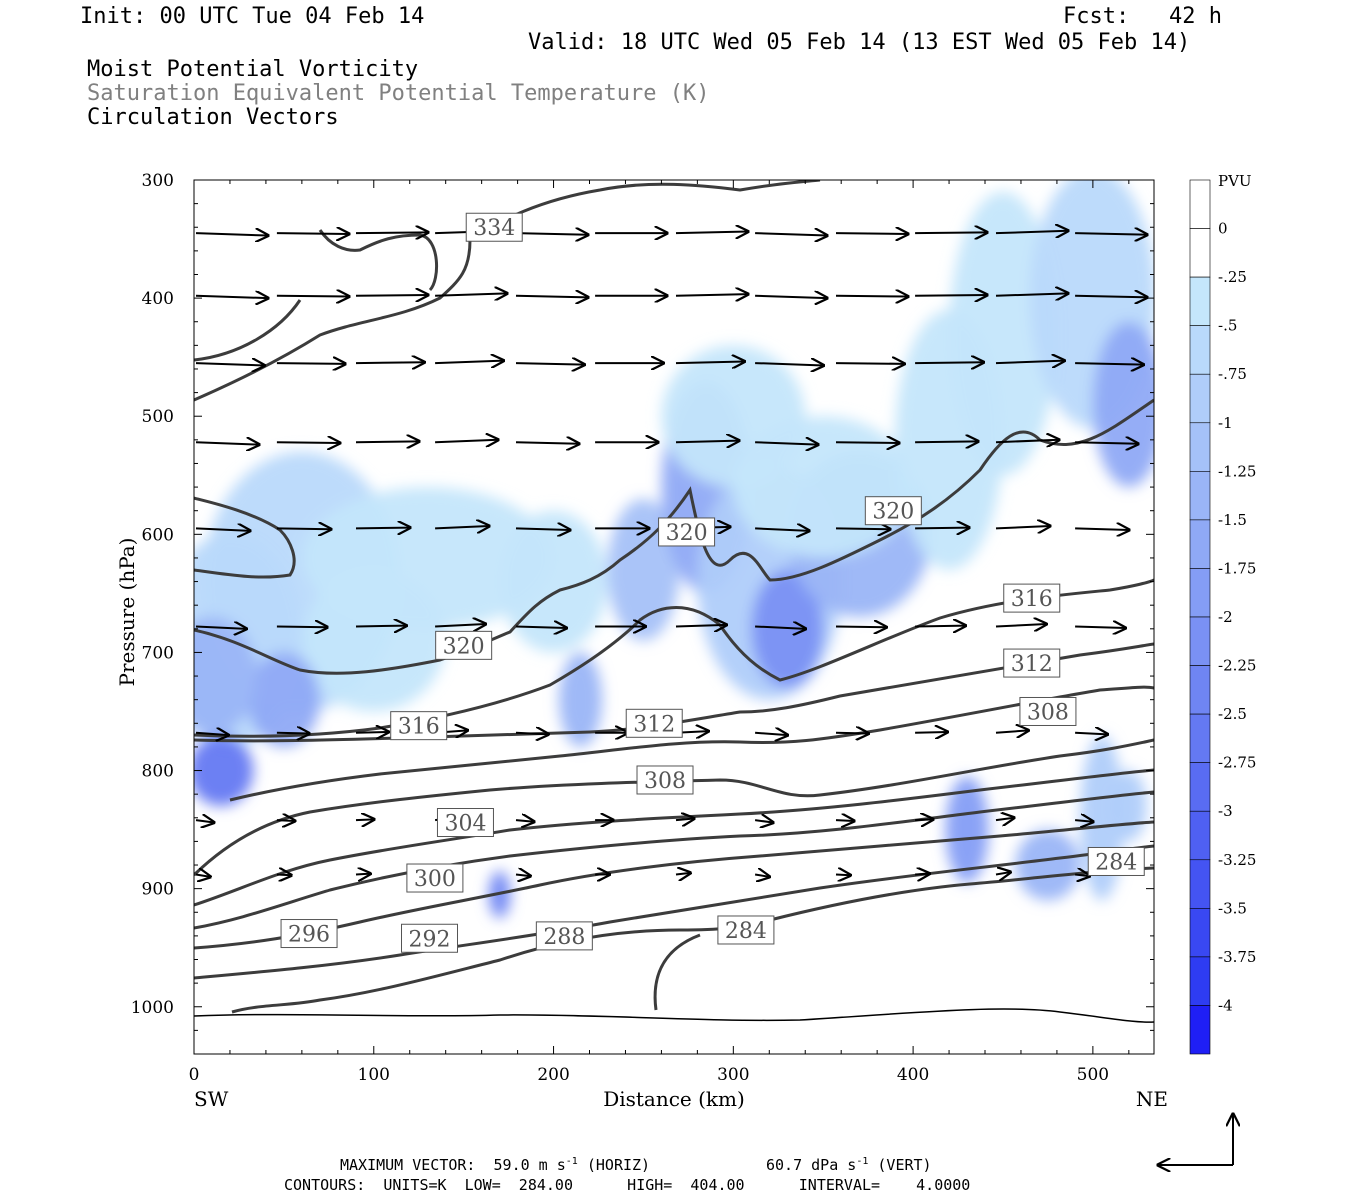 The width and height of the screenshot is (1350, 1200). I want to click on colorbar-label: -.75, so click(1232, 374).